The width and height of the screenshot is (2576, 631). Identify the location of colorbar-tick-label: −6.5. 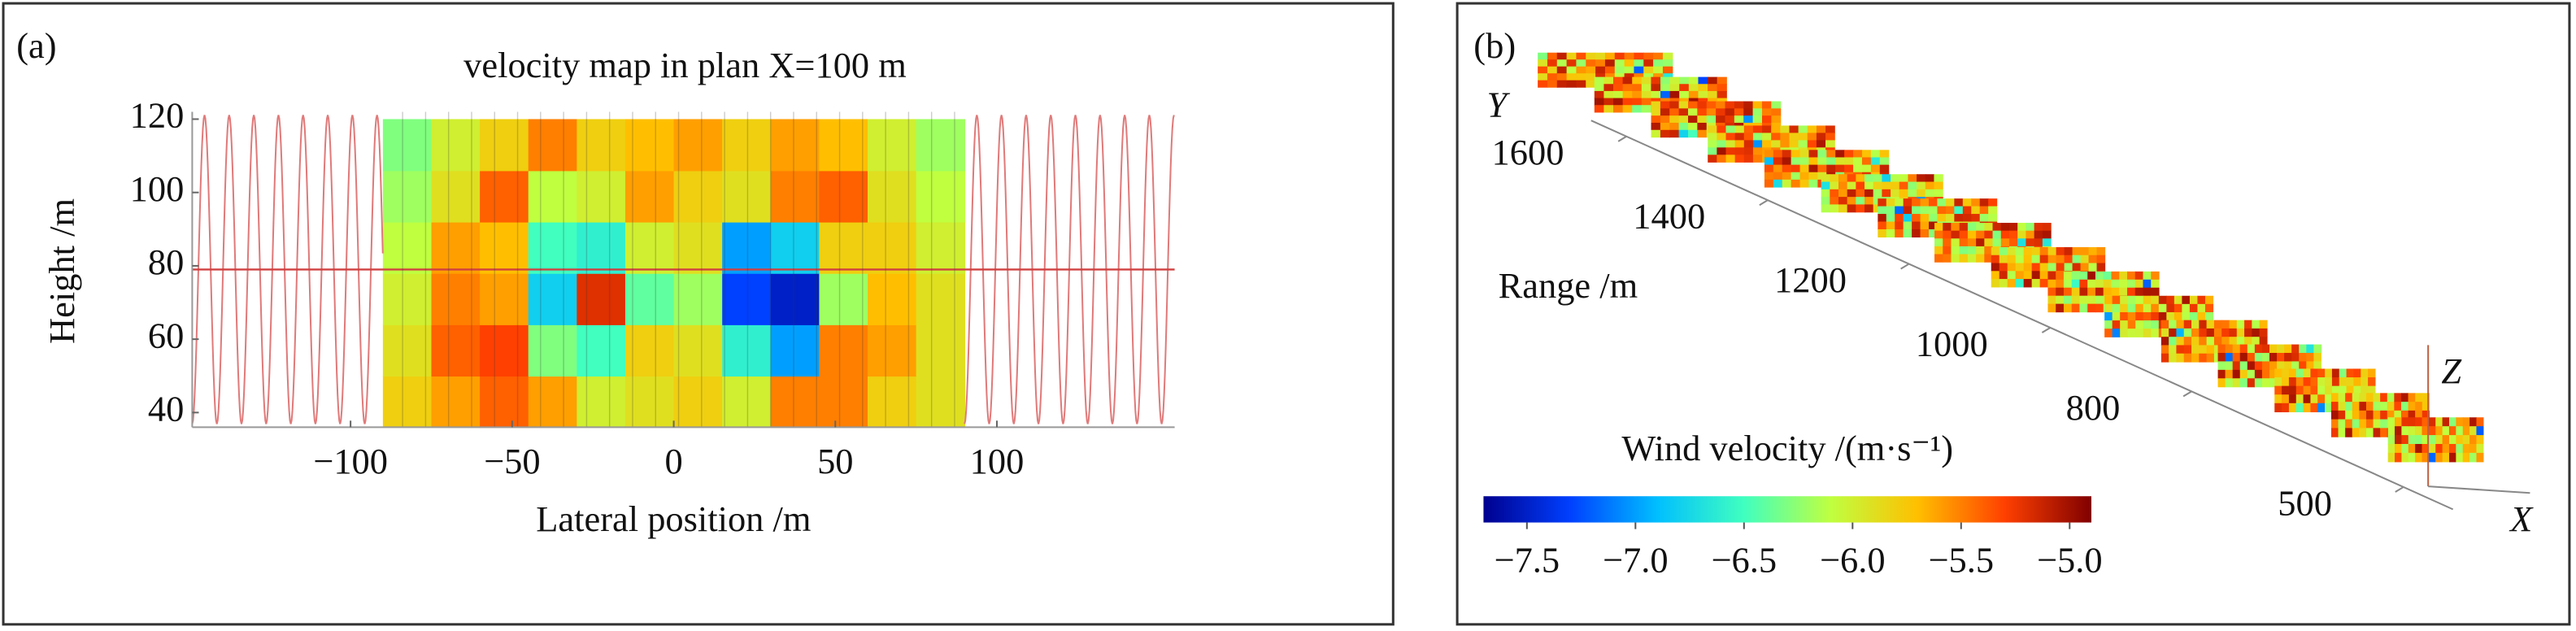
(1745, 559).